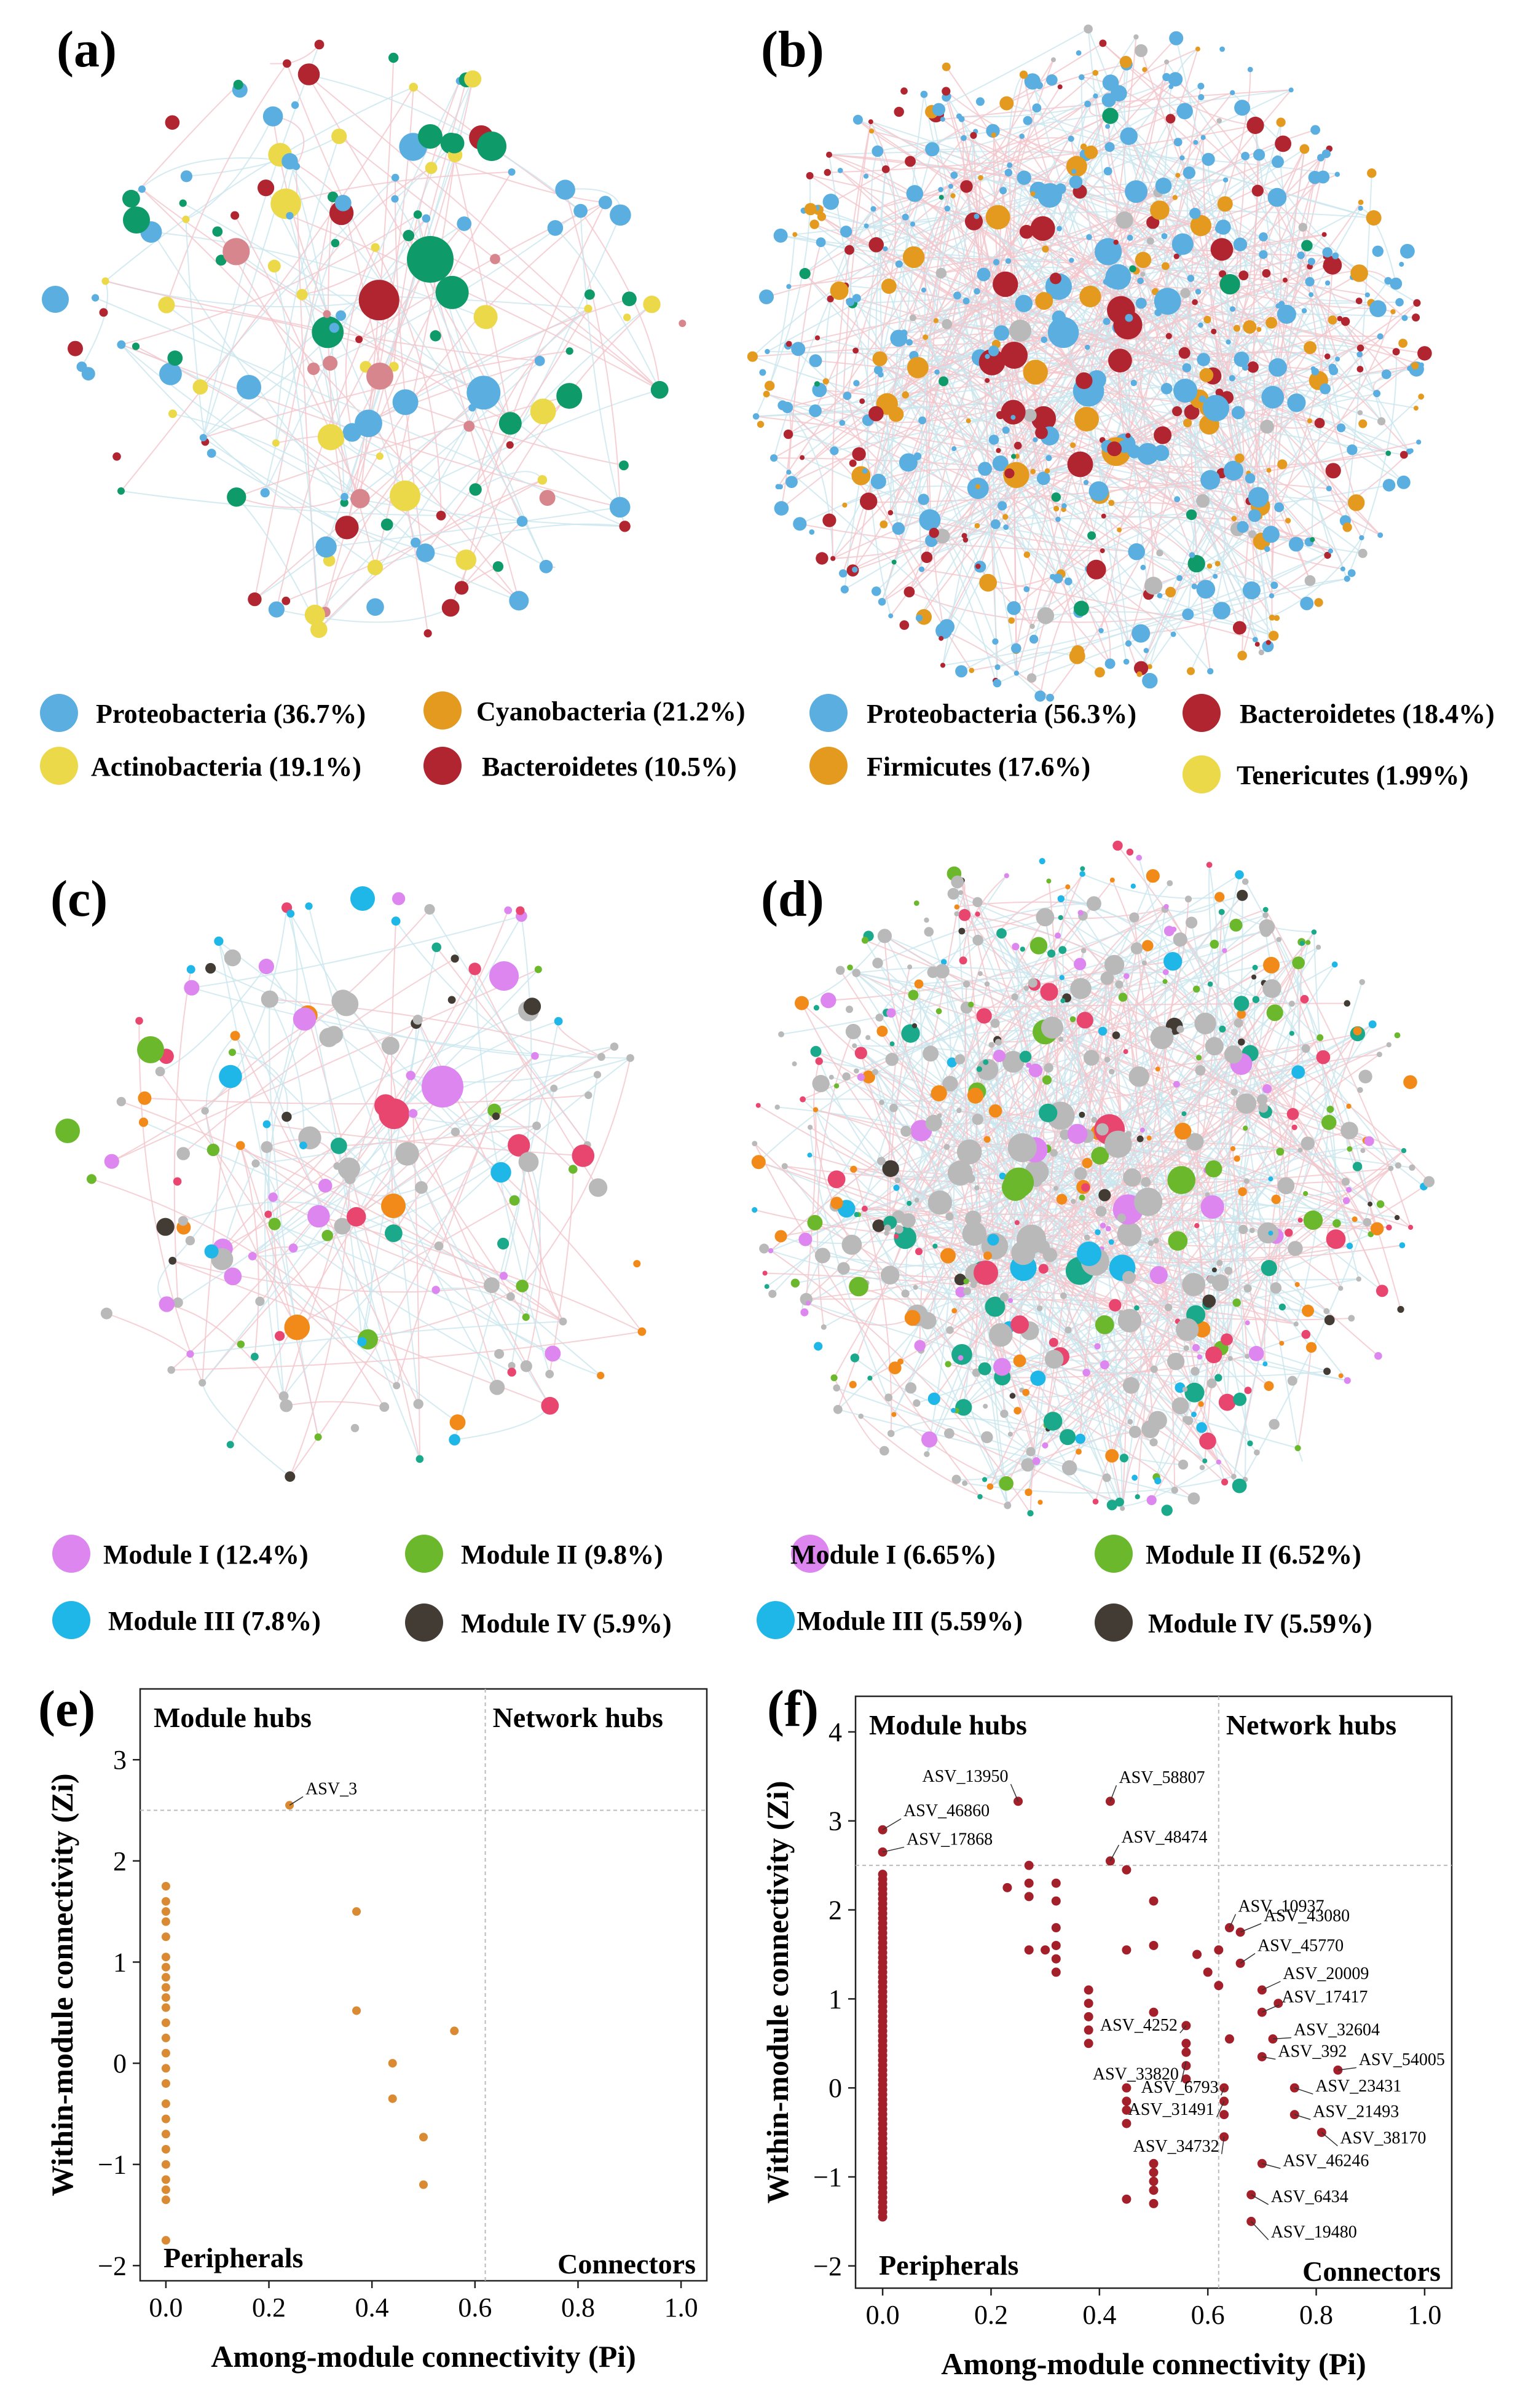  I want to click on legend-label: Bacteroidetes (18.4%), so click(1367, 714).